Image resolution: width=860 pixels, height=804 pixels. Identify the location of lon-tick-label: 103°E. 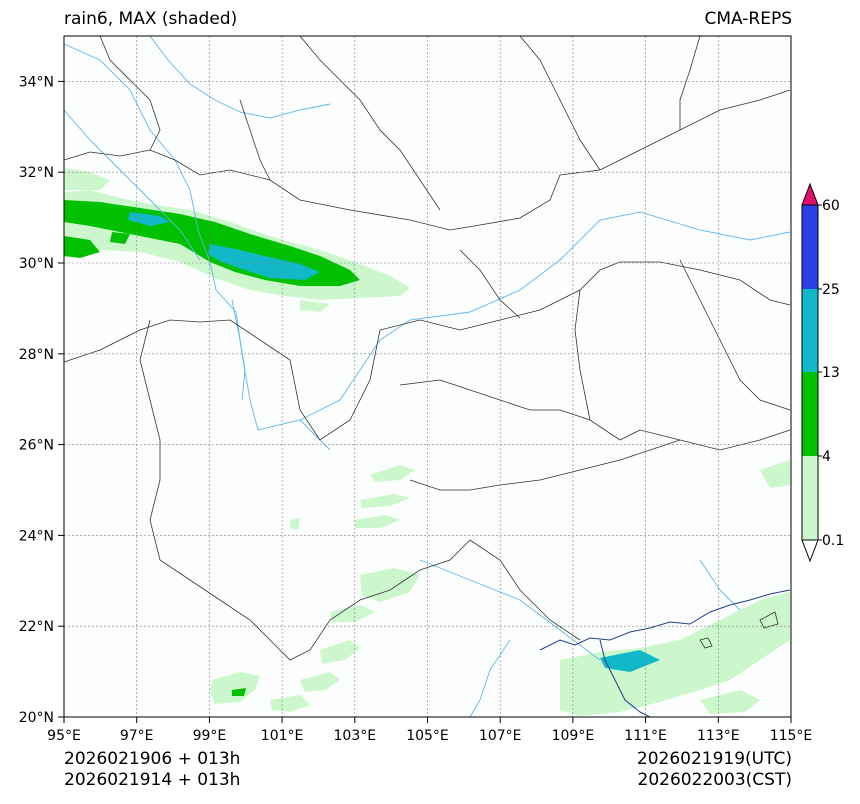
(355, 736).